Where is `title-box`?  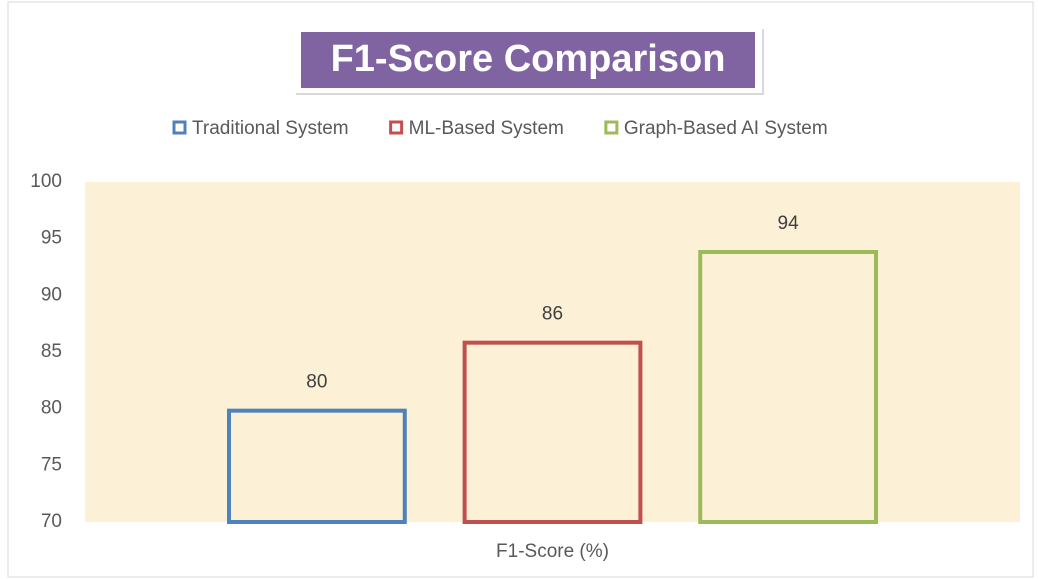 title-box is located at coordinates (528, 60).